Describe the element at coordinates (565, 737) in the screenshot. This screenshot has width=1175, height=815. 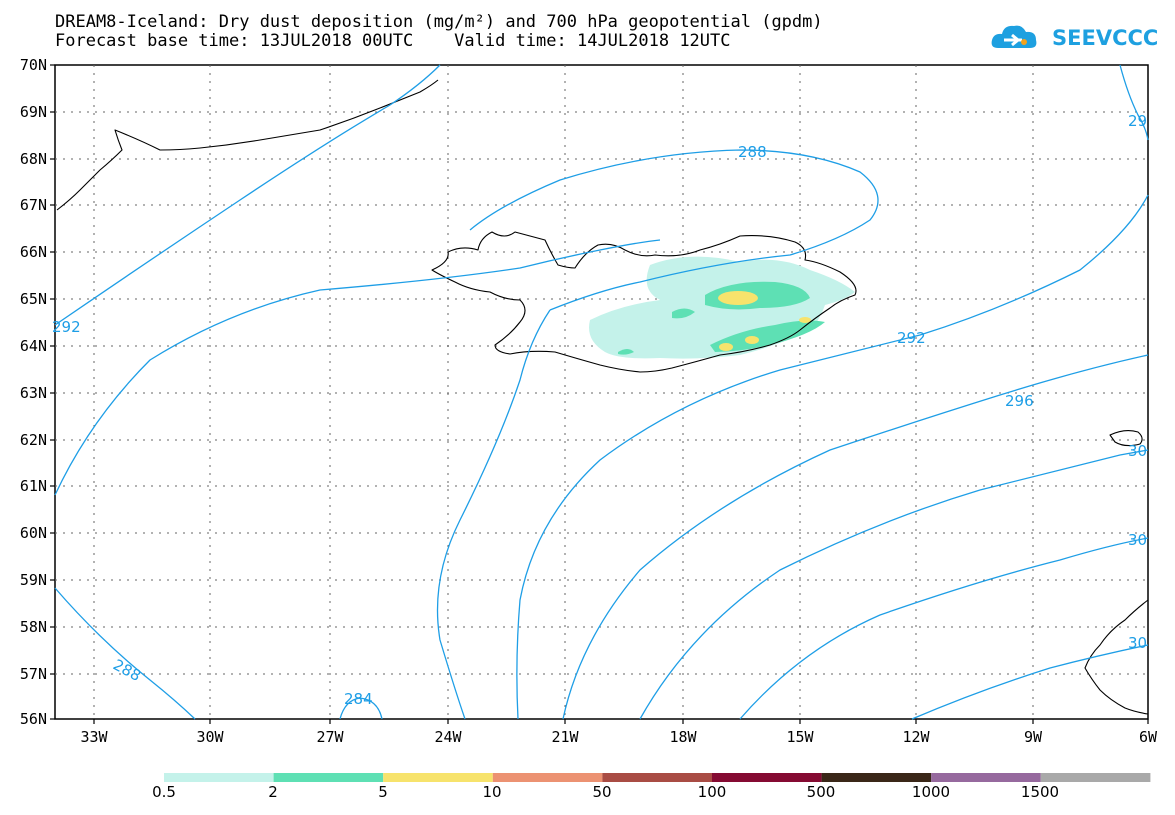
I see `lon-label: 21W` at that location.